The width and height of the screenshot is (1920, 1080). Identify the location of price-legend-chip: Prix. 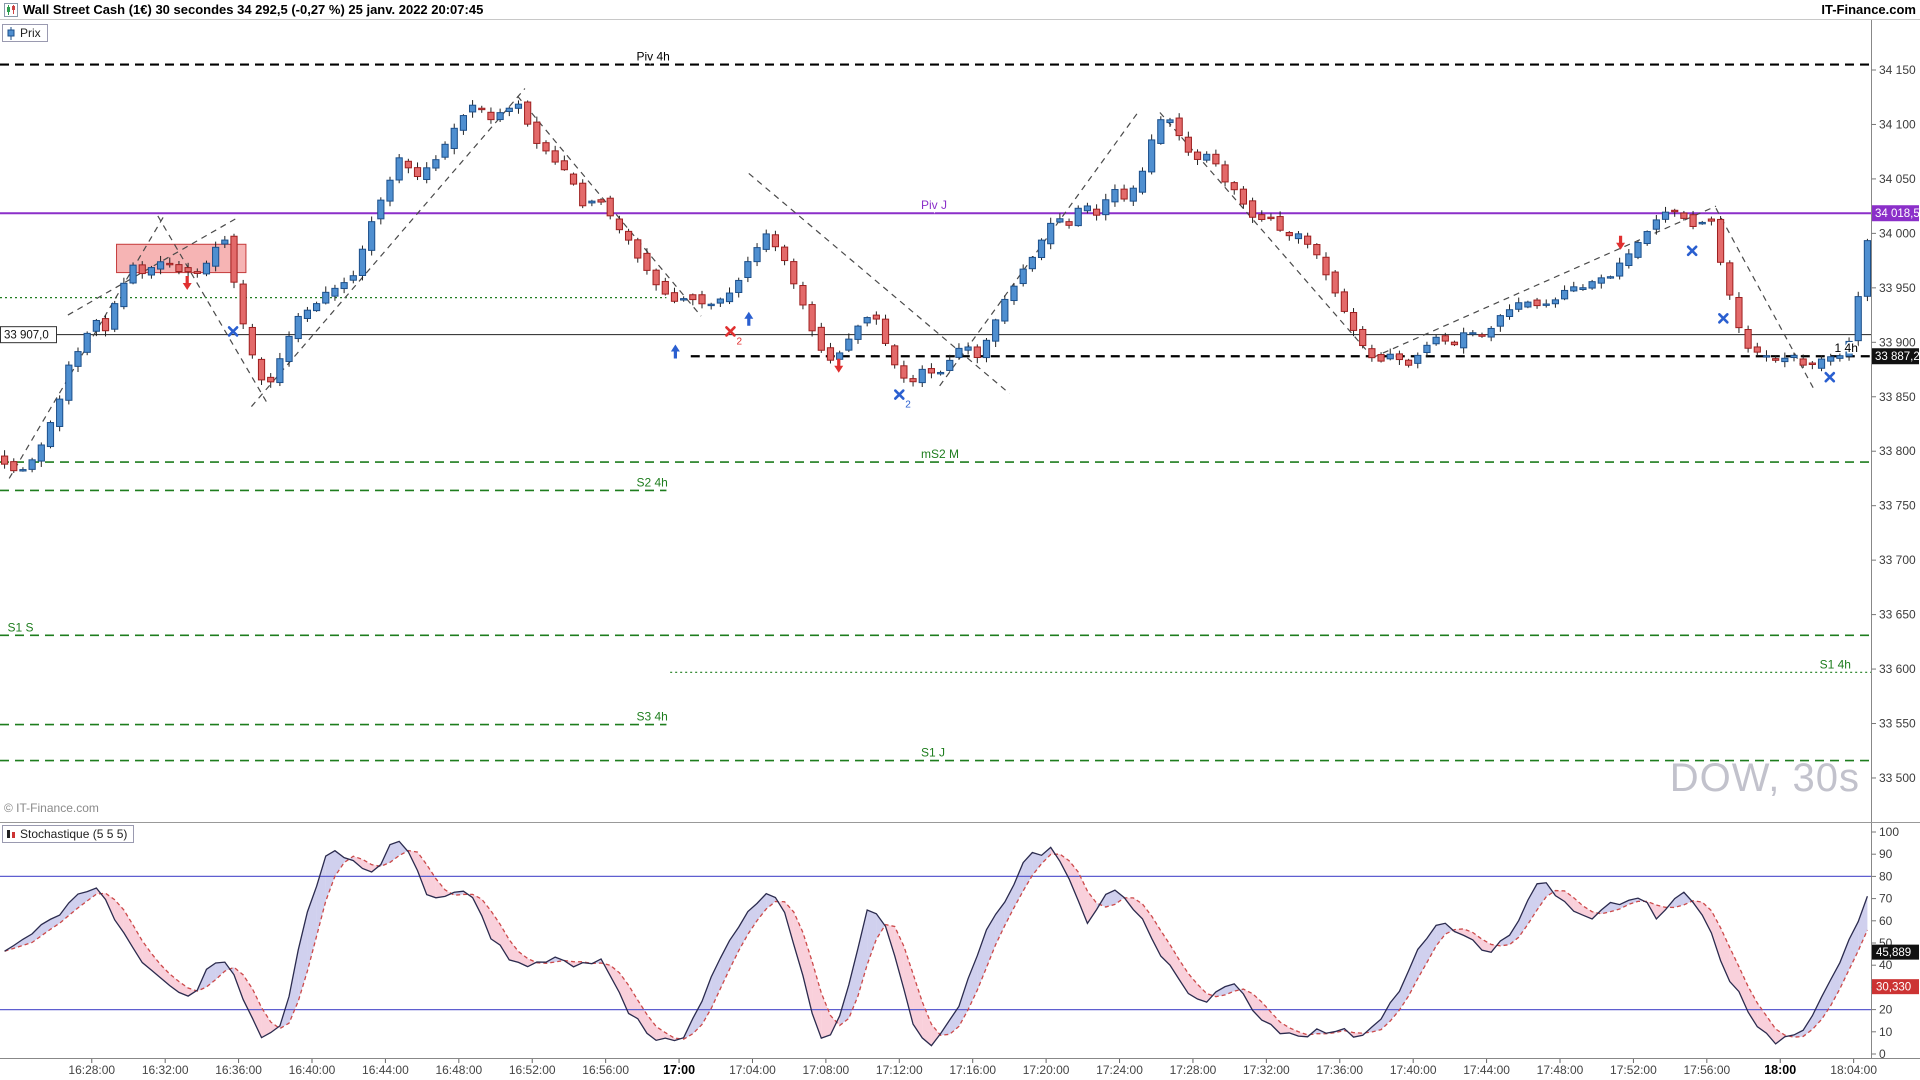
(25, 33).